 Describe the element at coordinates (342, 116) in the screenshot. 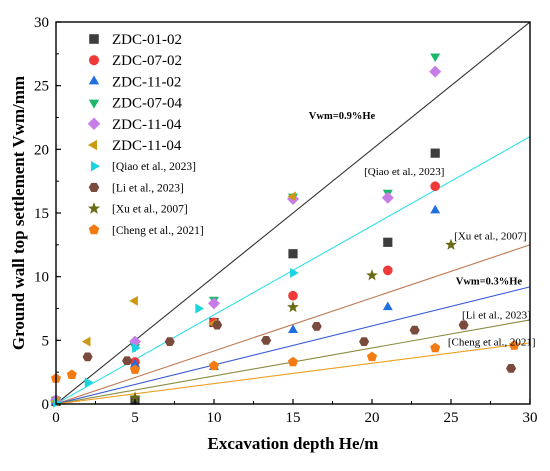

I see `line-annotation-0: Vwm=0.9%He` at that location.